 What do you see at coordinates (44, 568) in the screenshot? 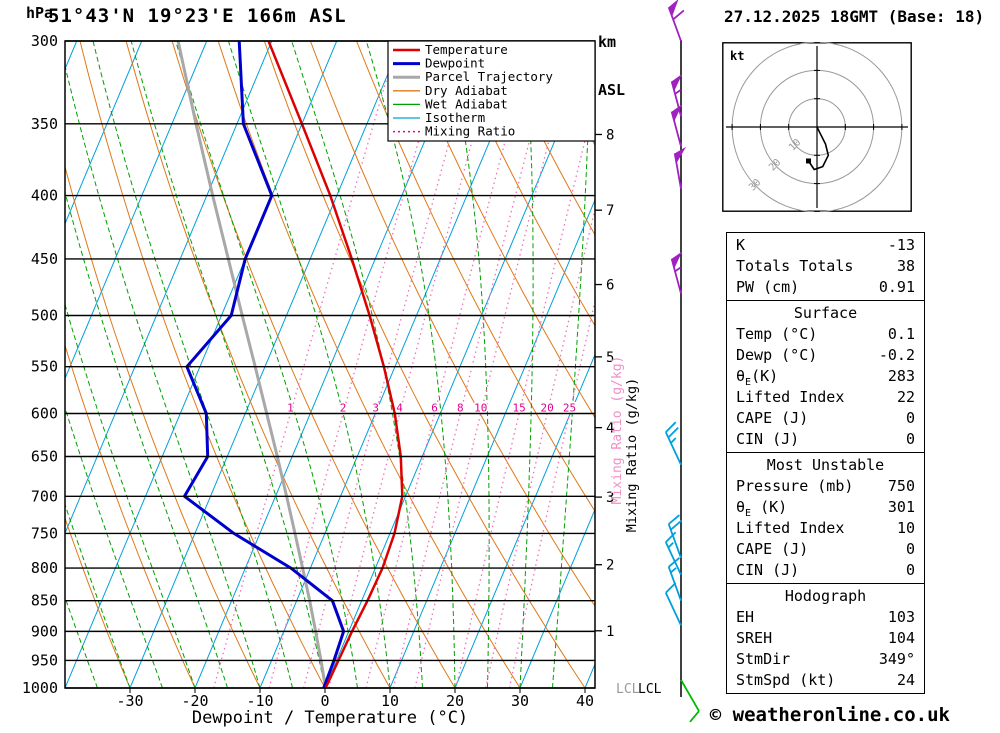
I see `pressure-tick-label: 800` at bounding box center [44, 568].